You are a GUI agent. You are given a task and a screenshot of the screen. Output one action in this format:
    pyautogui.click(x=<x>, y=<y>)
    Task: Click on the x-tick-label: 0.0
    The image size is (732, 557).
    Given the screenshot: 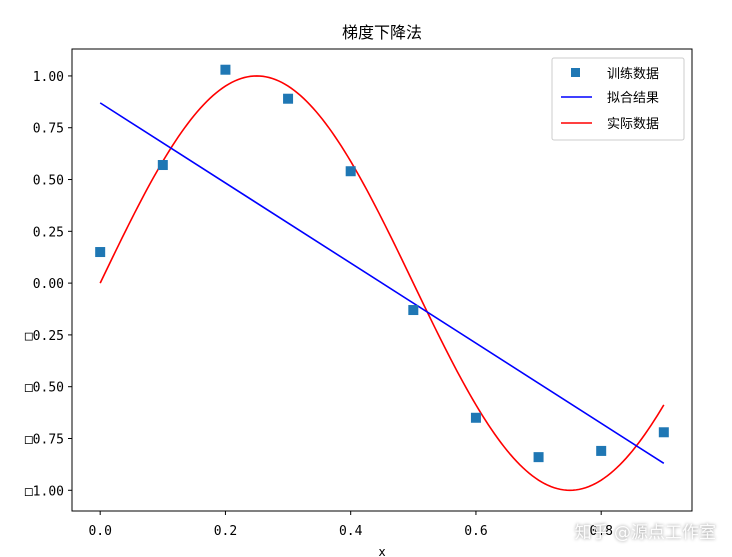 What is the action you would take?
    pyautogui.click(x=99, y=531)
    